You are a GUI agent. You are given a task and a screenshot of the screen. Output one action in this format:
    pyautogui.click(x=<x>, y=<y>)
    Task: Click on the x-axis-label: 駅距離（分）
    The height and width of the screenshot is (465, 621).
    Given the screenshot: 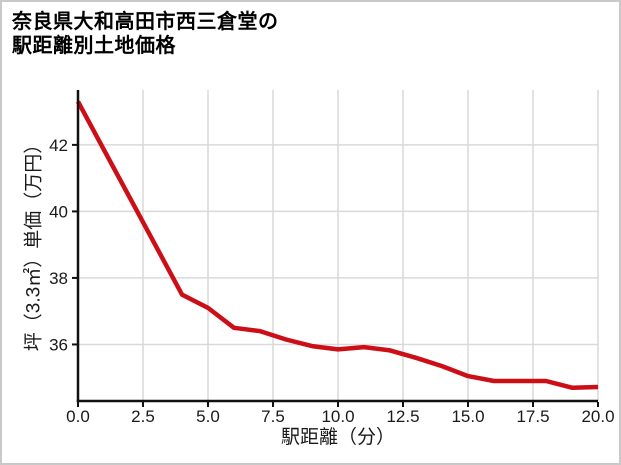 What is the action you would take?
    pyautogui.click(x=338, y=437)
    